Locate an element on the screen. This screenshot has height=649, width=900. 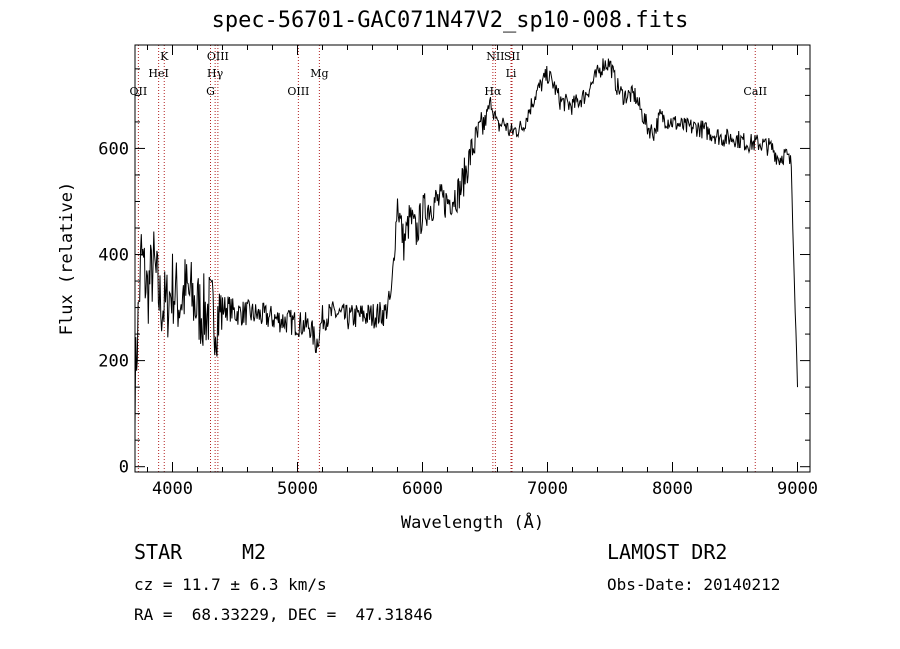
line-label-6: OIII is located at coordinates (298, 91).